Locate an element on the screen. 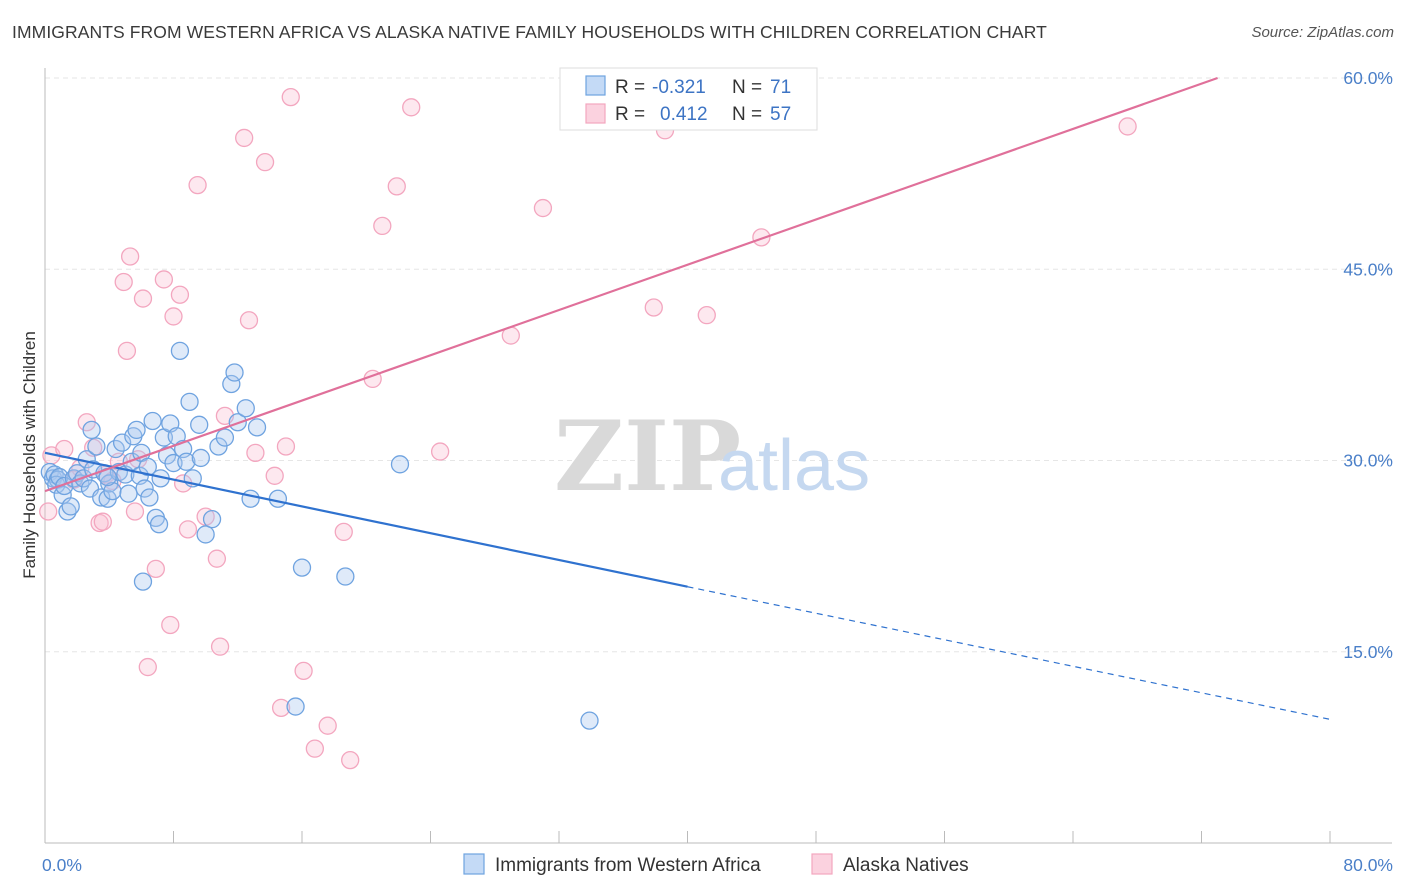 The image size is (1406, 892). legend-r-label-2: R = is located at coordinates (630, 114).